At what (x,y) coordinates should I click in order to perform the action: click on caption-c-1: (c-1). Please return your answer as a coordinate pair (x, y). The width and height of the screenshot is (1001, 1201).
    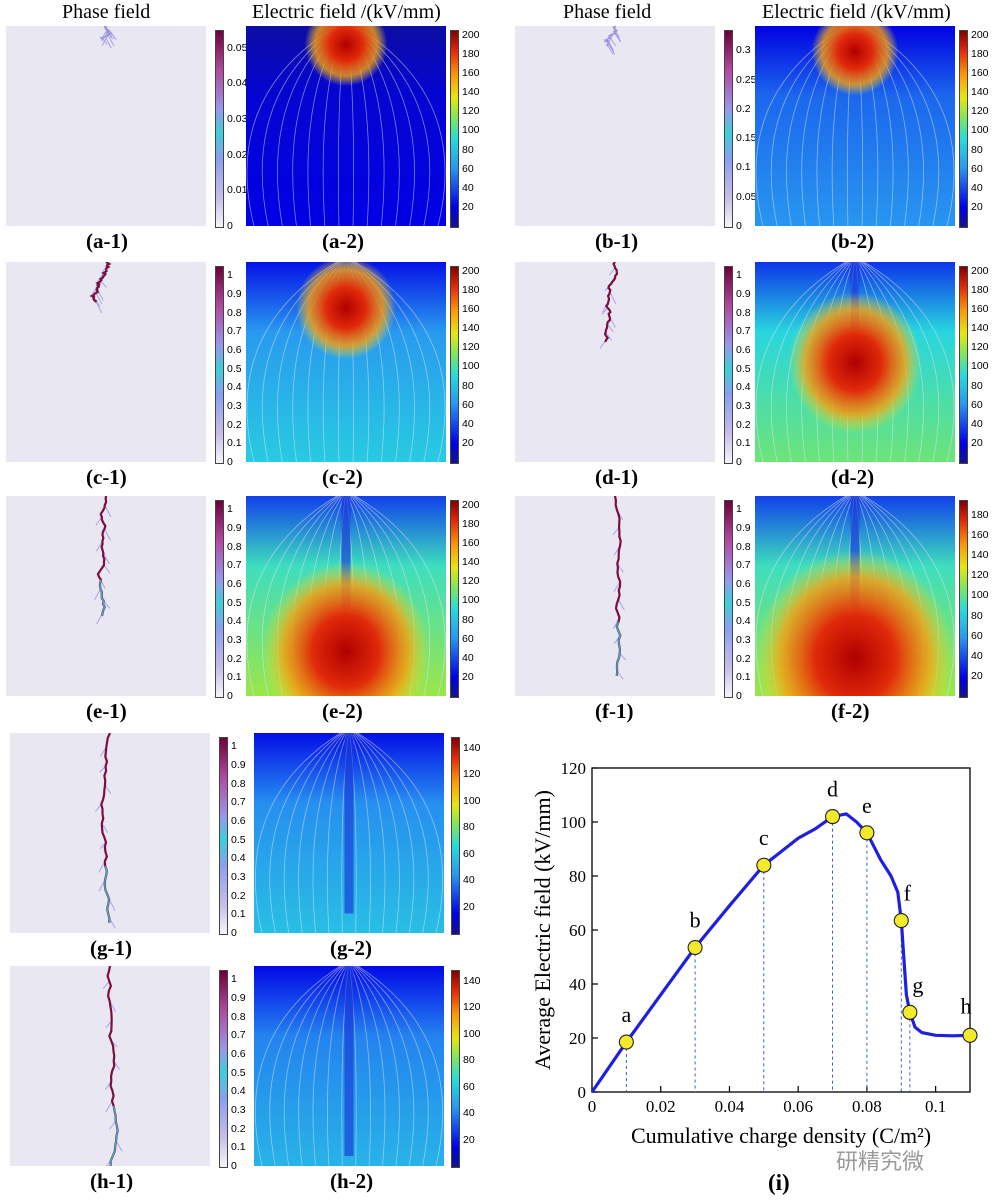
    Looking at the image, I should click on (106, 477).